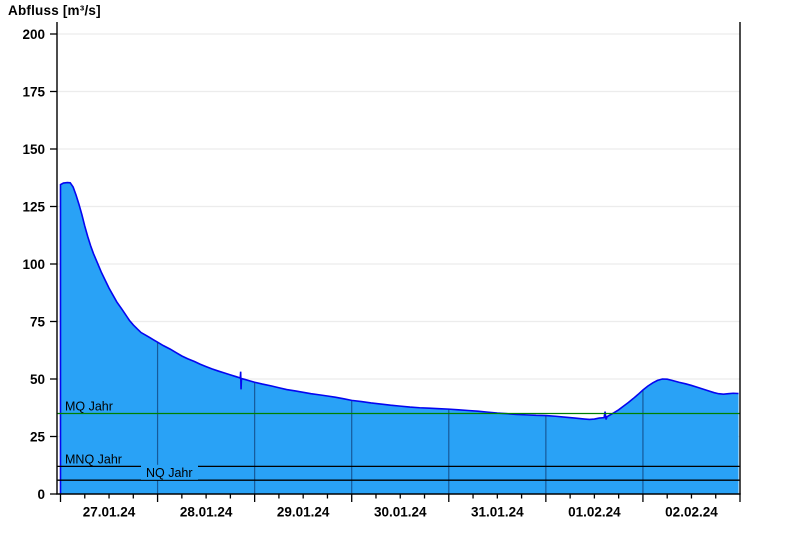  Describe the element at coordinates (33, 149) in the screenshot. I see `y-tick-label: 150` at that location.